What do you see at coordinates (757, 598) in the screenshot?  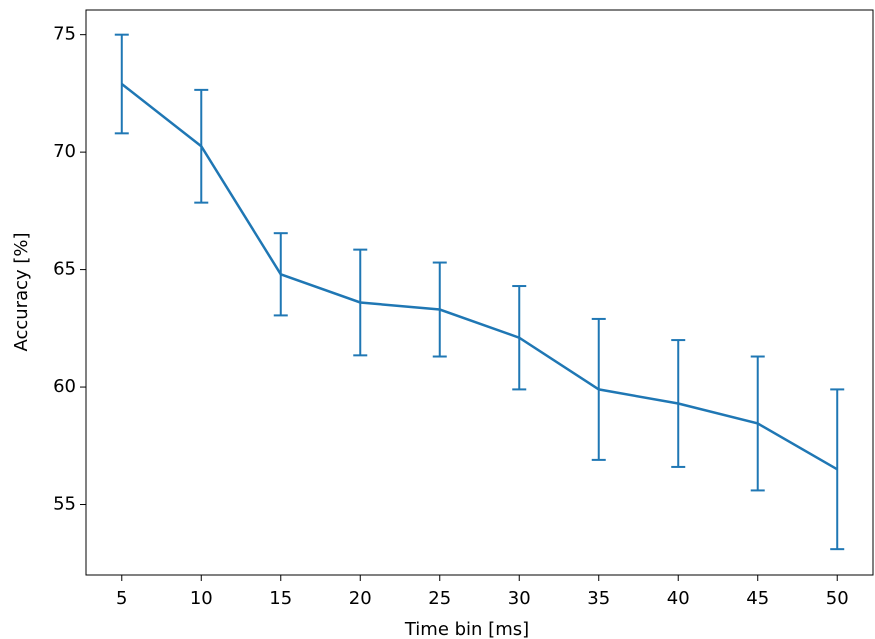 I see `x-tick-label: 45` at bounding box center [757, 598].